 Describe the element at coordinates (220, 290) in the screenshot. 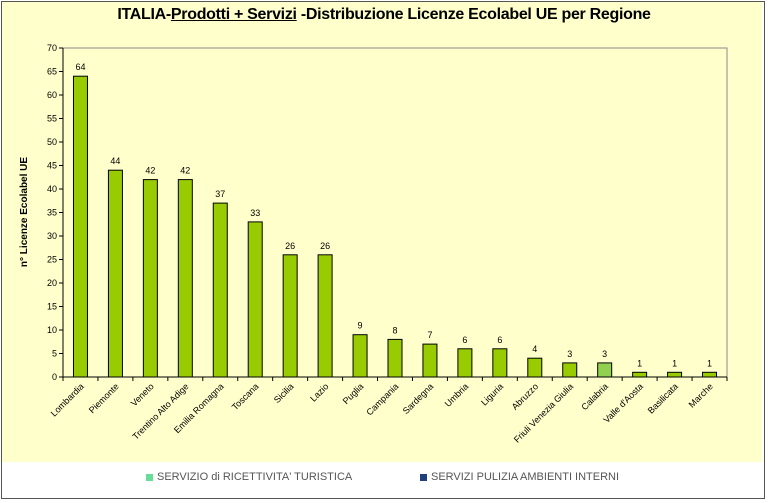

I see `bar-emilia-romagna` at that location.